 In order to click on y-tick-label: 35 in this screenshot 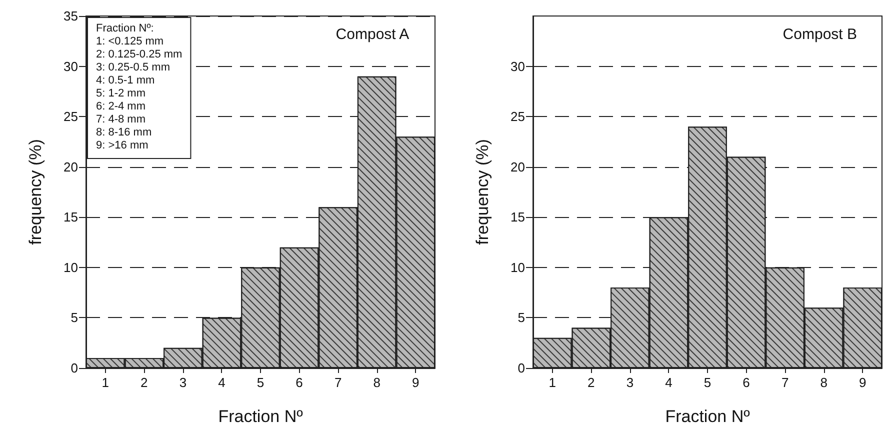, I will do `click(71, 16)`.